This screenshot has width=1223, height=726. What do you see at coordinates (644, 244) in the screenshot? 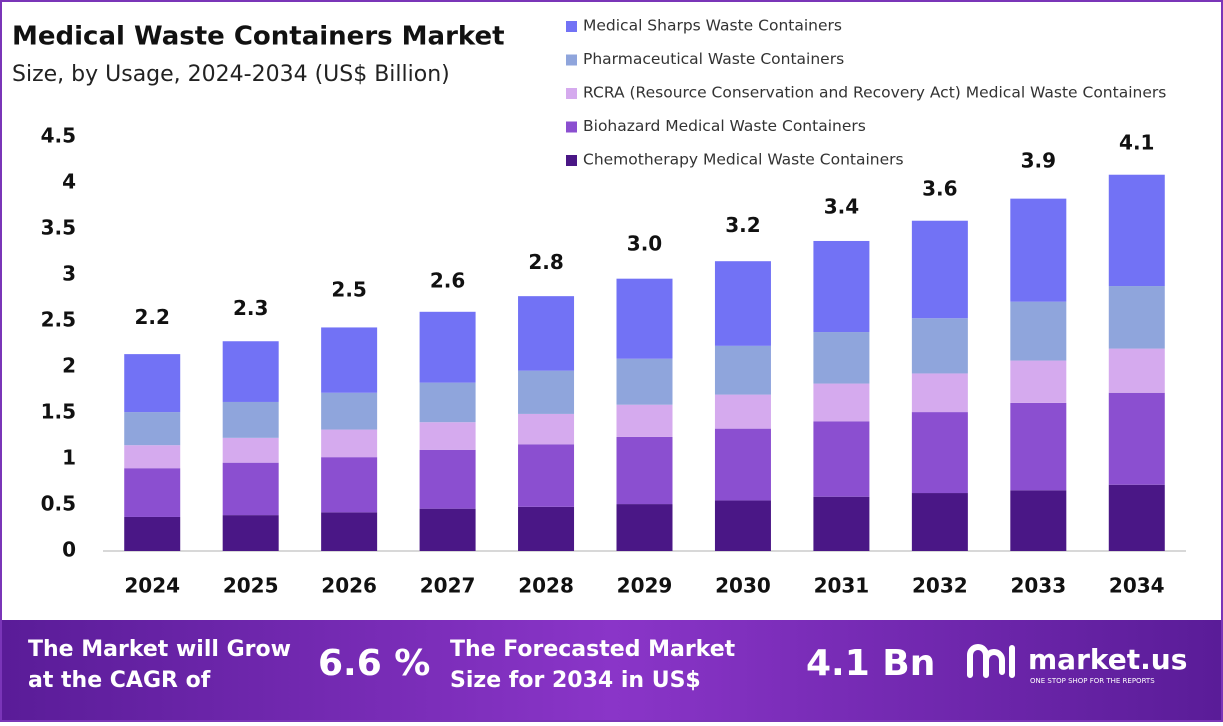
I see `total-label: 3.0` at bounding box center [644, 244].